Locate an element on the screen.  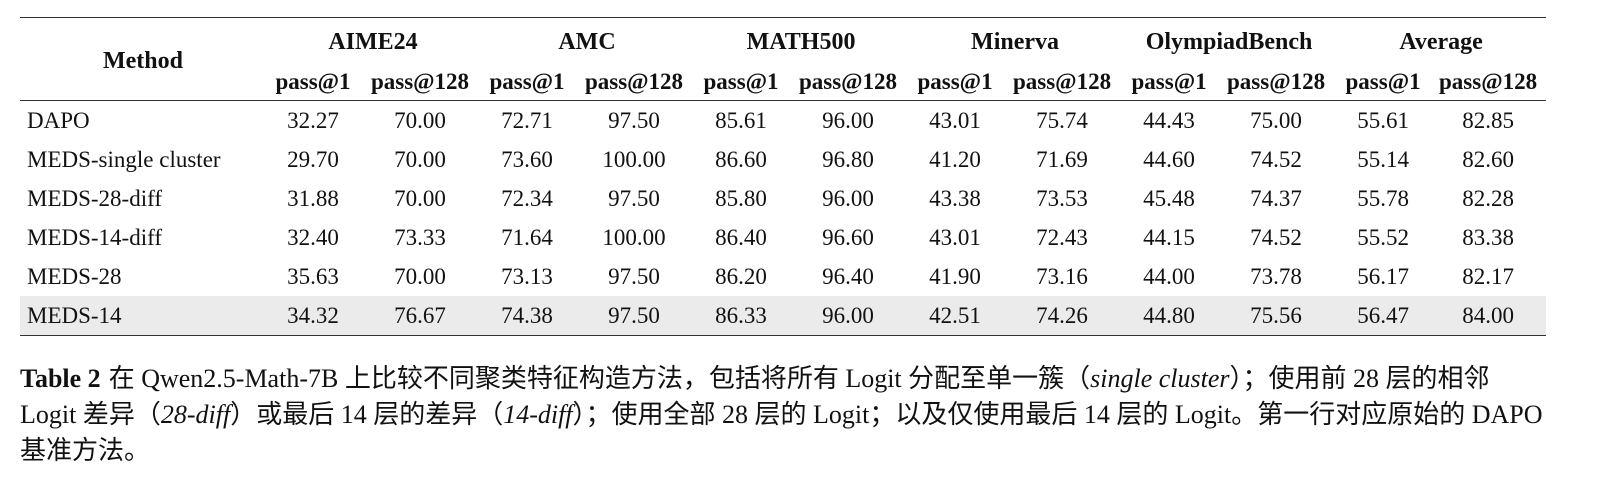
value-cell: 96.40 is located at coordinates (848, 276).